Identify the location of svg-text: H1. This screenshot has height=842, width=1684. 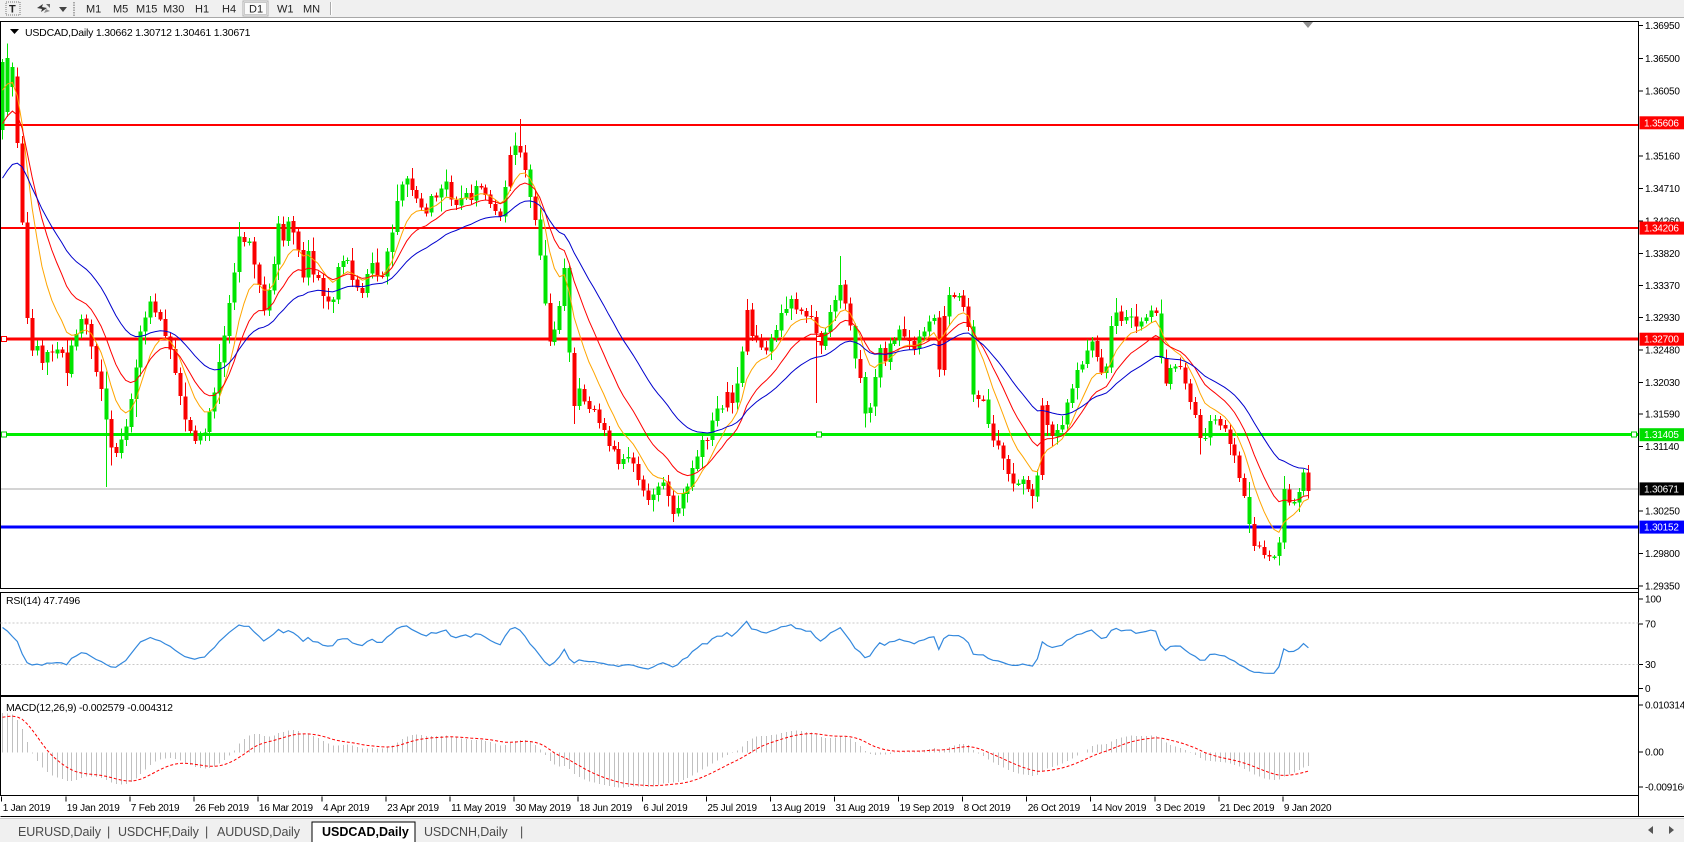
(202, 10).